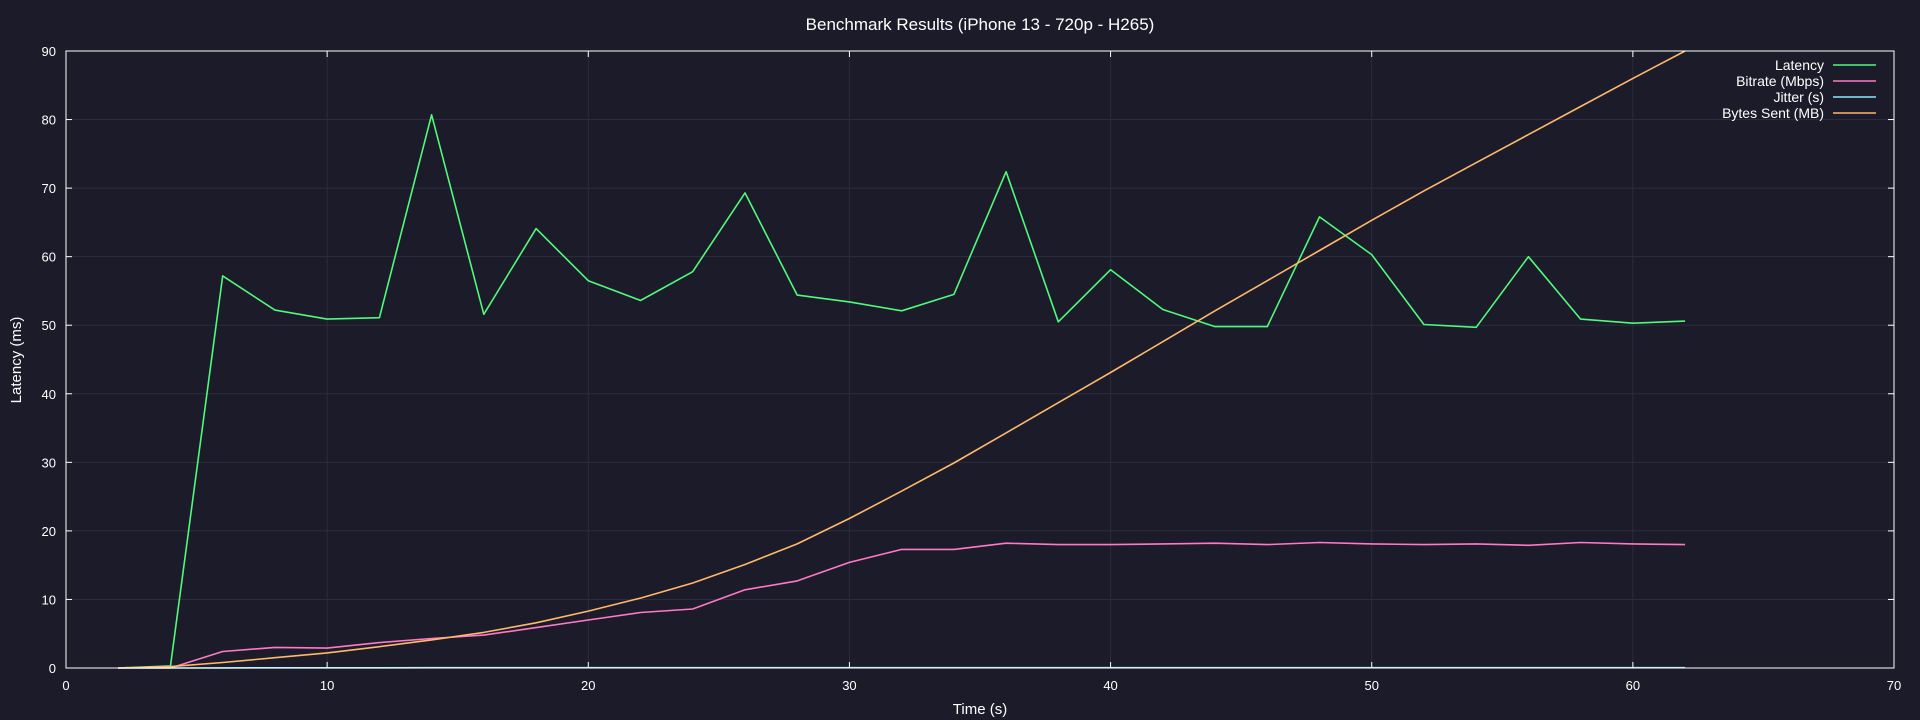 Image resolution: width=1920 pixels, height=720 pixels. Describe the element at coordinates (49, 120) in the screenshot. I see `y-tick-label: 80` at that location.